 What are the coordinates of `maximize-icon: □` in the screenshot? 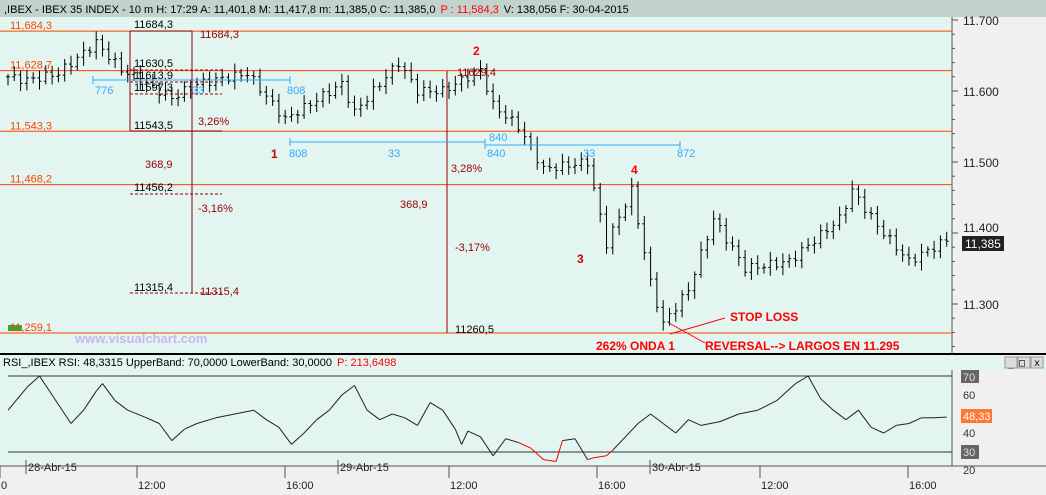 It's located at (1022, 363).